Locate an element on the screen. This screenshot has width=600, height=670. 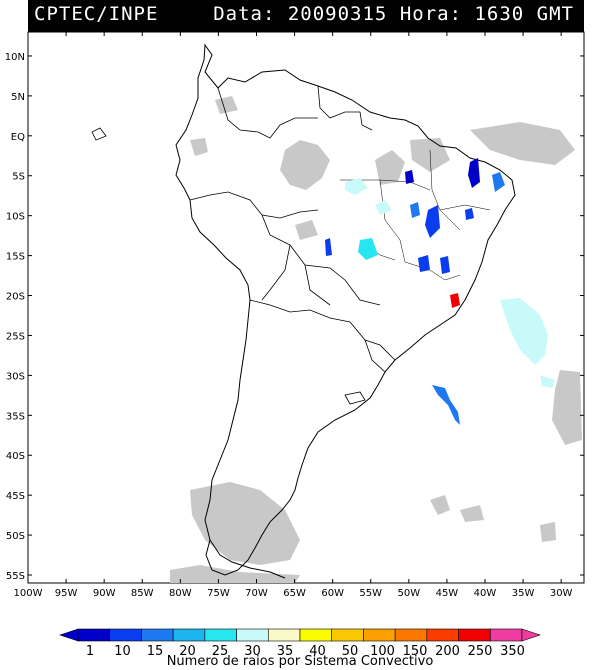
legend-arrow-left is located at coordinates (69, 635).